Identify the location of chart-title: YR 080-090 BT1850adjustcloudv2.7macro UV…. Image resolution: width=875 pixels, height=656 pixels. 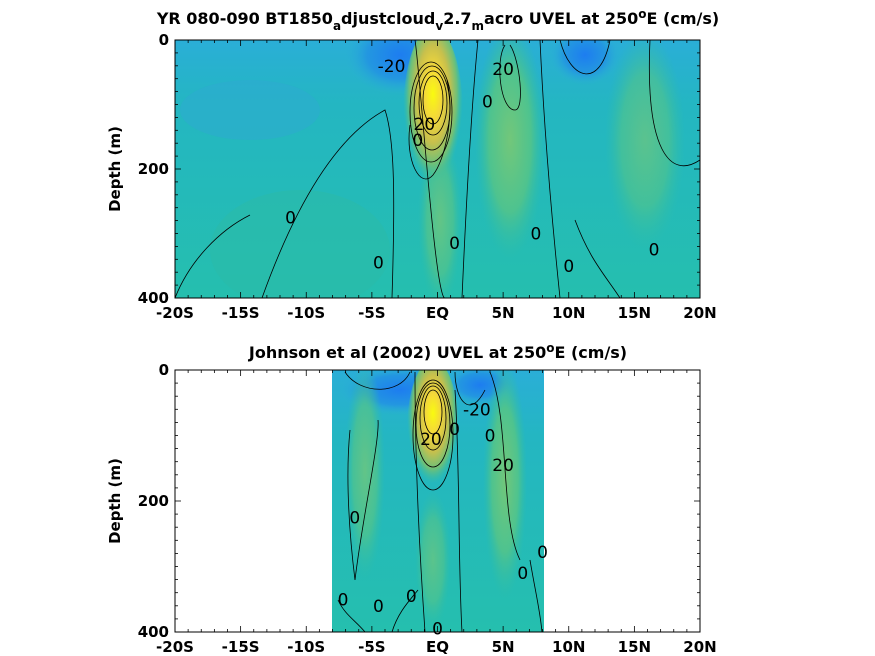
(437, 20).